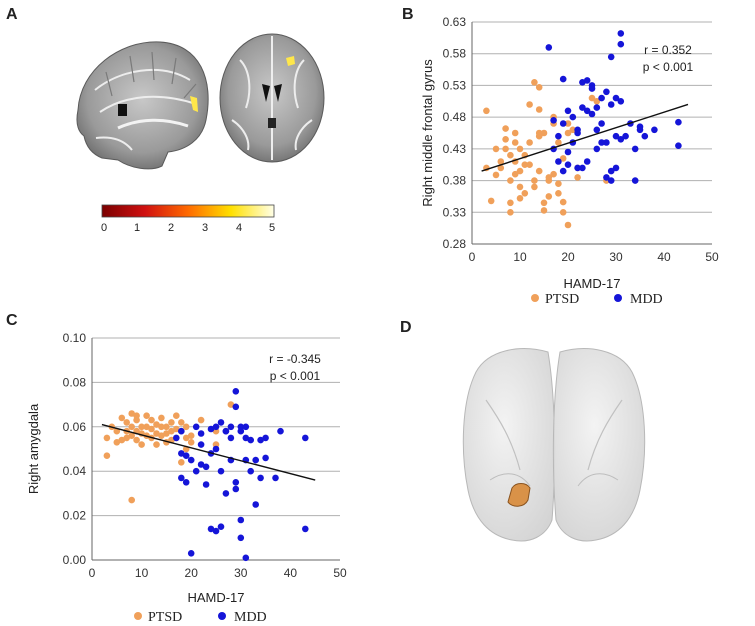  What do you see at coordinates (427, 133) in the screenshot?
I see `y-axis-title-b: Right middle frontal gyrus` at bounding box center [427, 133].